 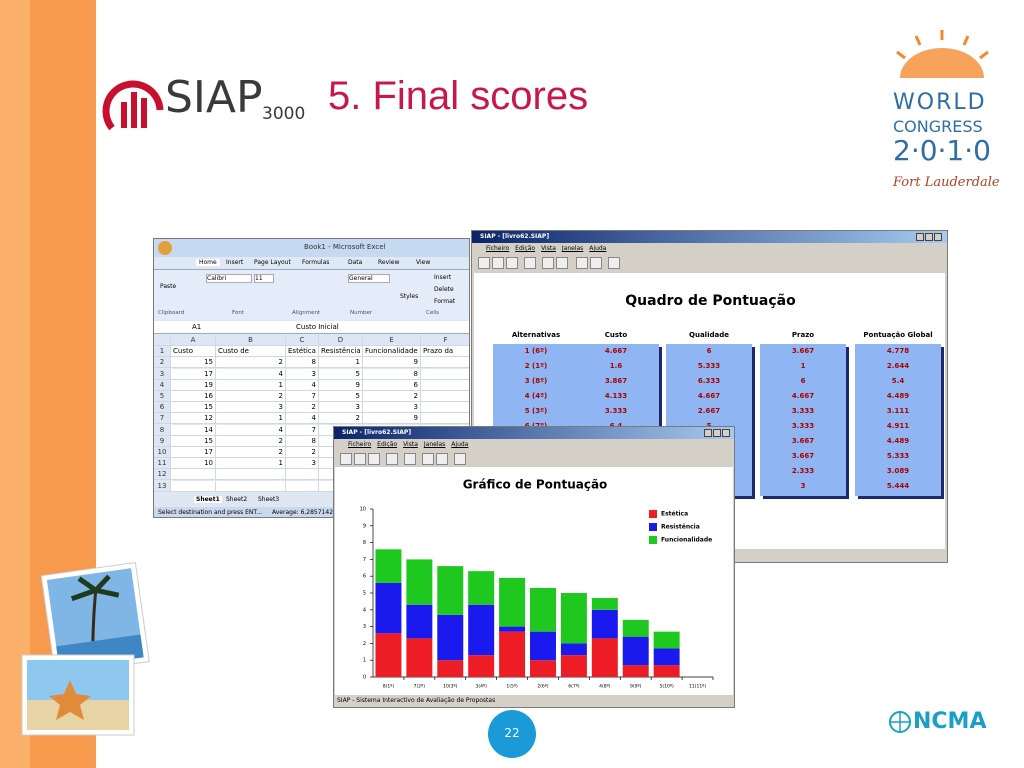 What do you see at coordinates (674, 514) in the screenshot?
I see `legend-label: Estética` at bounding box center [674, 514].